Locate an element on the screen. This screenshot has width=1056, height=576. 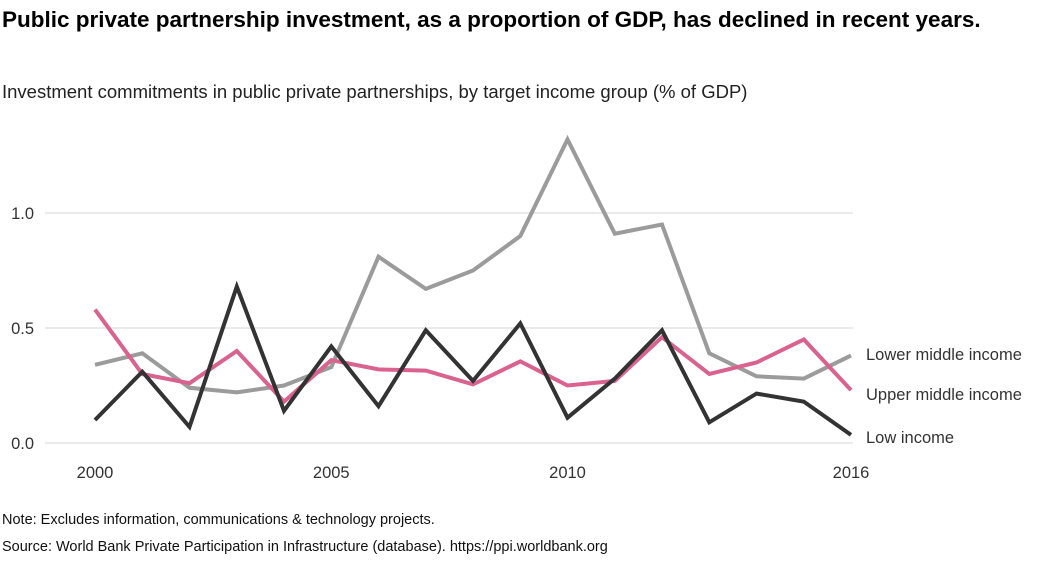
series-label-upper-middle-income: Upper middle income is located at coordinates (944, 395).